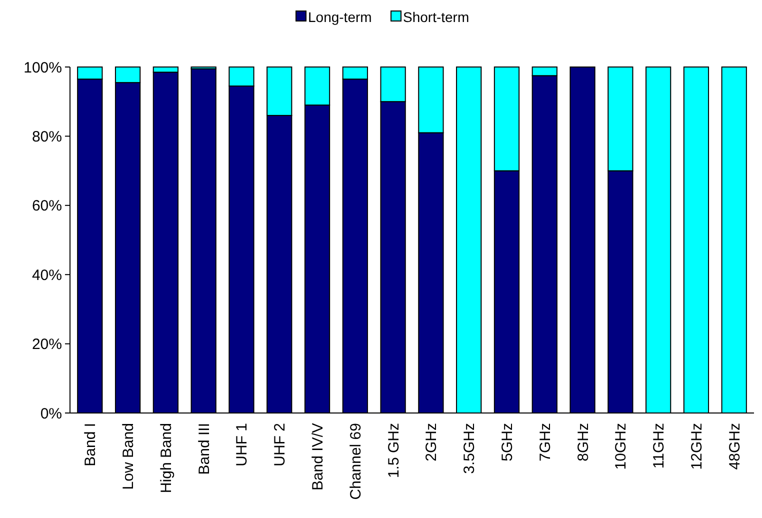 Image resolution: width=762 pixels, height=518 pixels. What do you see at coordinates (47, 345) in the screenshot?
I see `y-tick-label: 20%` at bounding box center [47, 345].